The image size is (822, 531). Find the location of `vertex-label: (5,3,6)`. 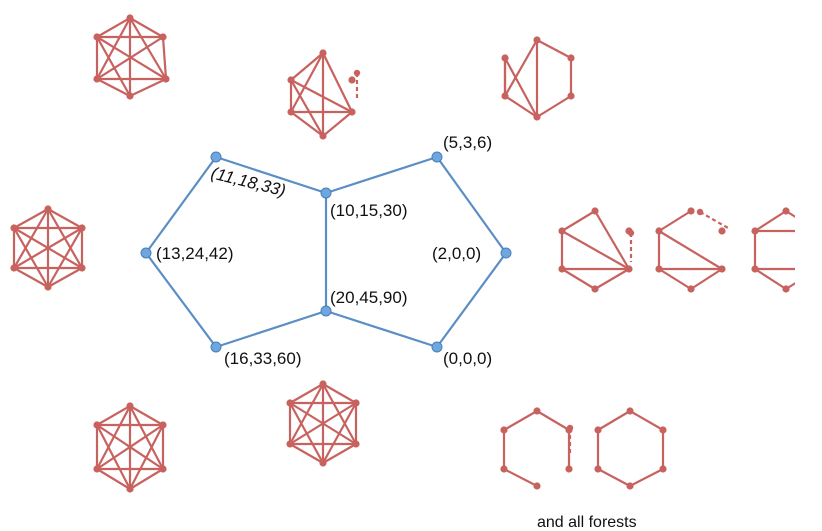

vertex-label: (5,3,6) is located at coordinates (467, 142).